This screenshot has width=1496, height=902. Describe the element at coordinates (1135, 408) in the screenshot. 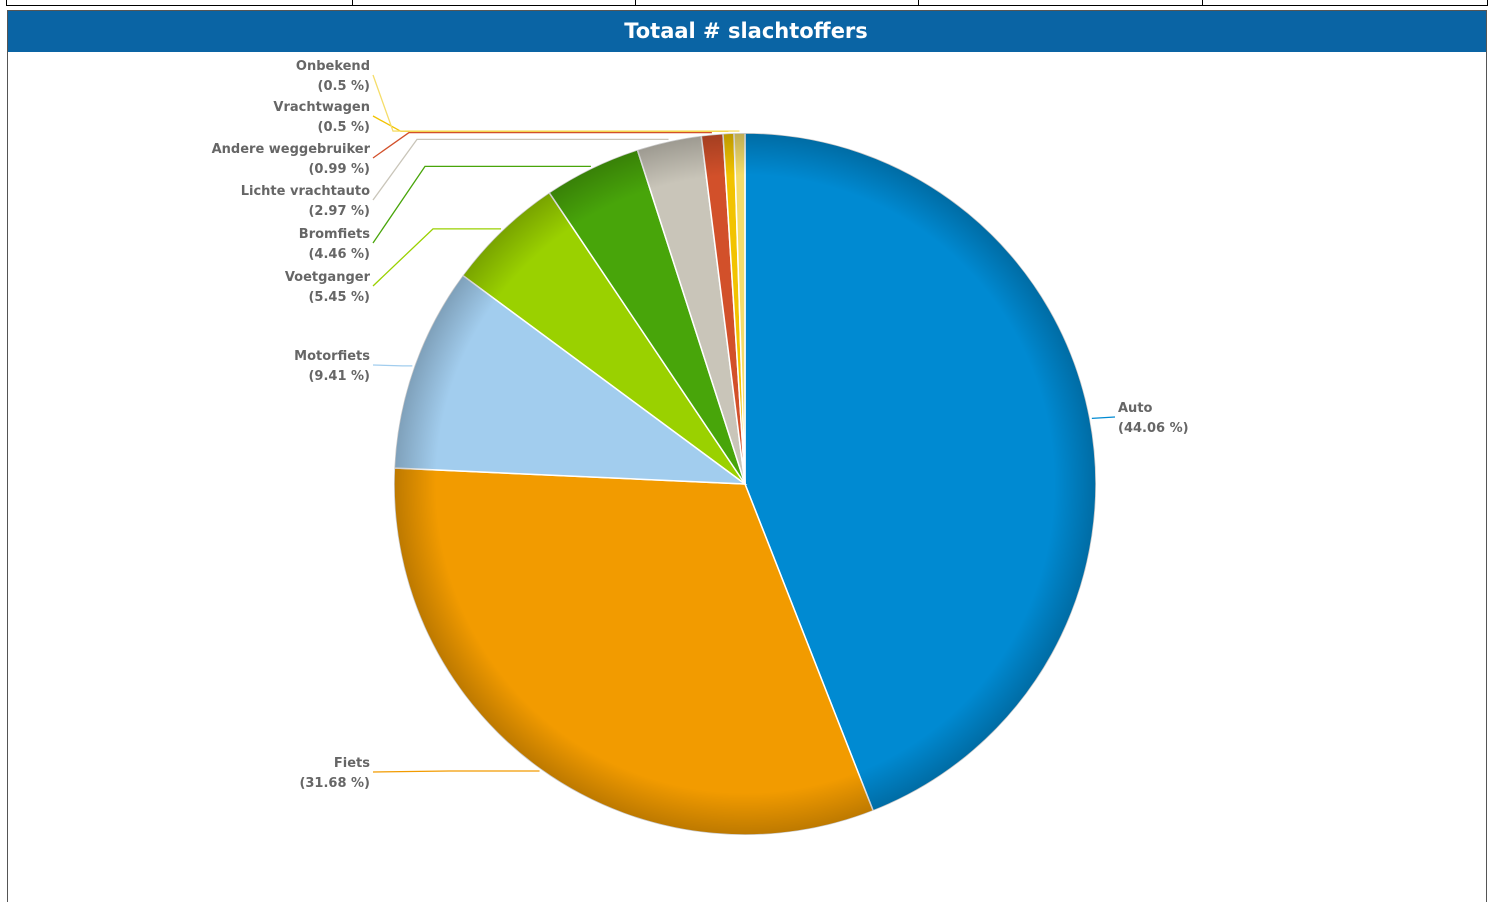

I see `label-name: Auto` at that location.